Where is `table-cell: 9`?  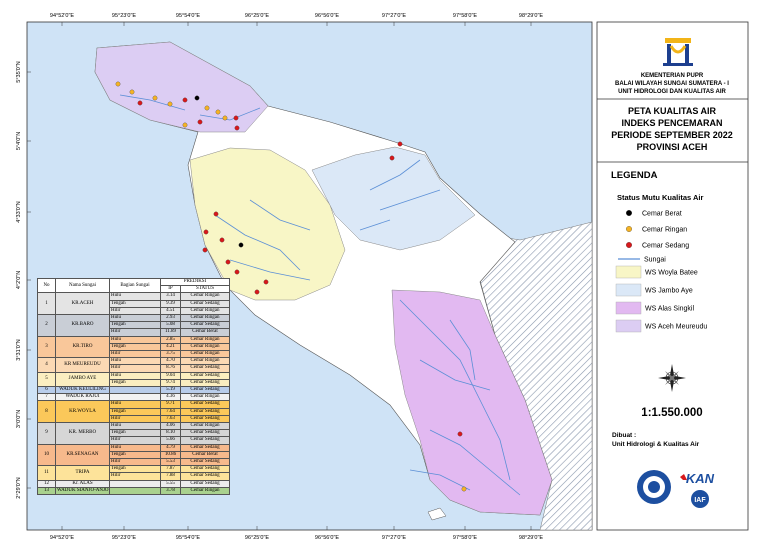 table-cell: 9 is located at coordinates (46, 433).